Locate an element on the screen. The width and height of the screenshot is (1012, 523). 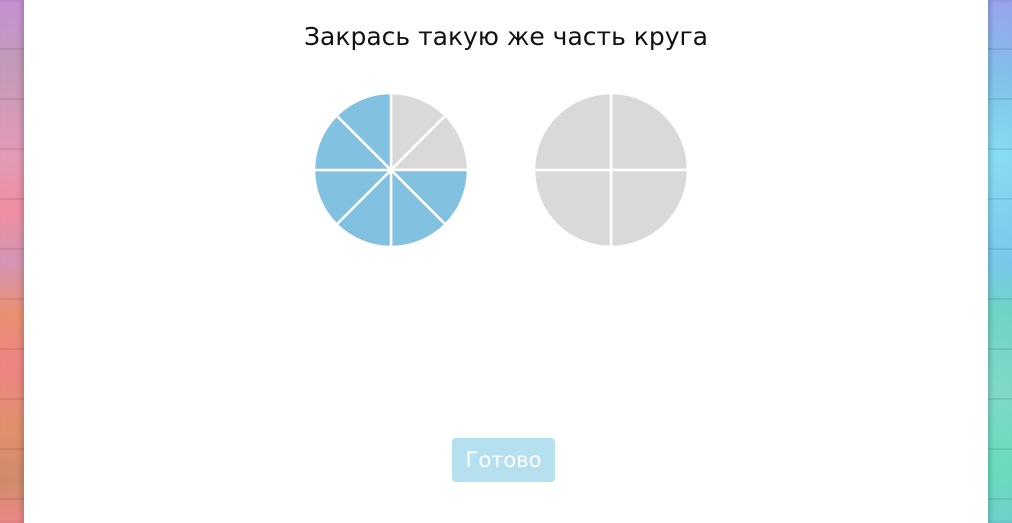
task-title: Закрась такую же часть круга is located at coordinates (506, 36).